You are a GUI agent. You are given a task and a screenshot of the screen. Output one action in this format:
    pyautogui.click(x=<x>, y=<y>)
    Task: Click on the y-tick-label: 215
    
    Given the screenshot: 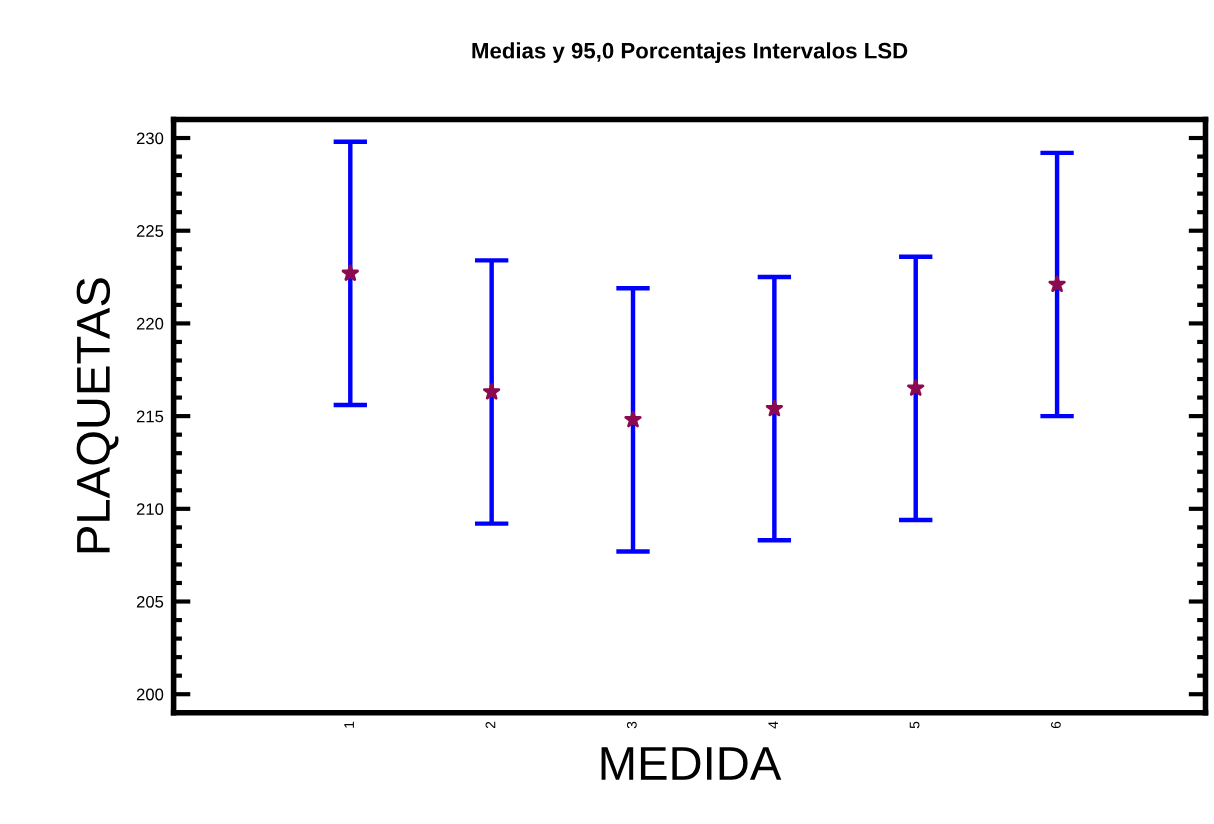 What is the action you would take?
    pyautogui.click(x=150, y=416)
    